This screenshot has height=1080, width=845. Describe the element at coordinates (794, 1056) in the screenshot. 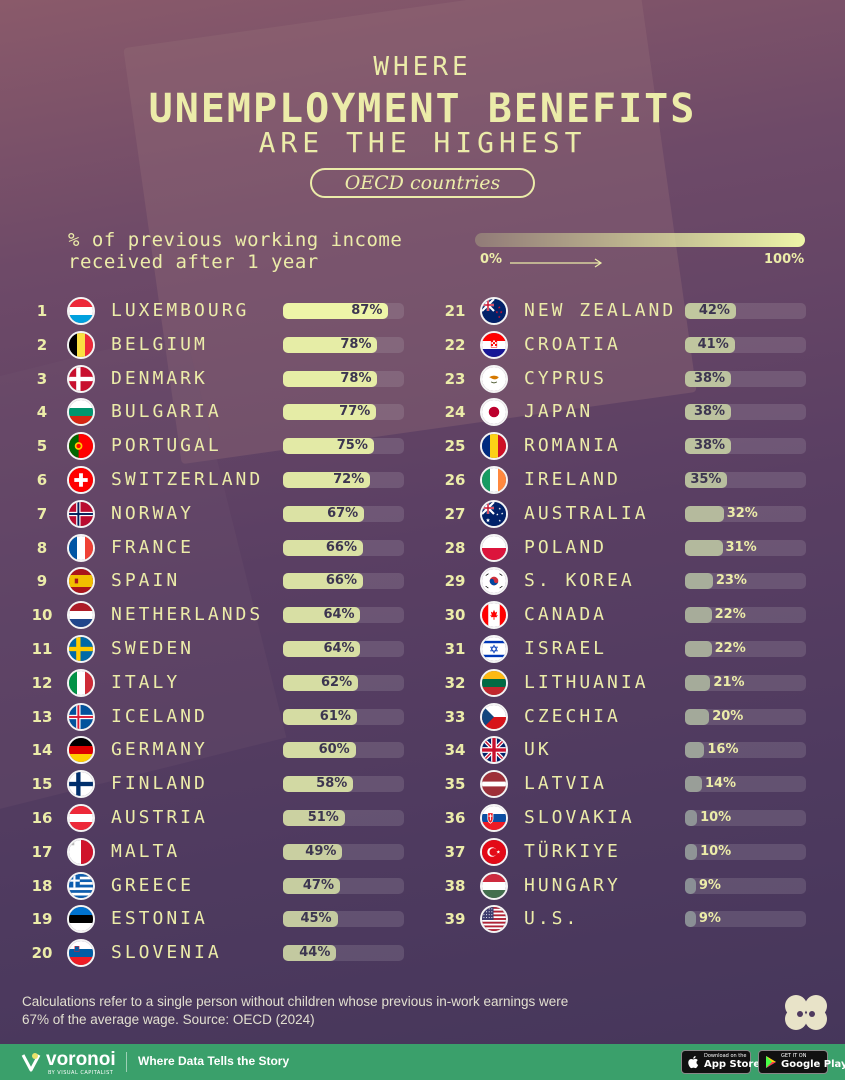

I see `google-play-small-text: GET IT ON` at that location.